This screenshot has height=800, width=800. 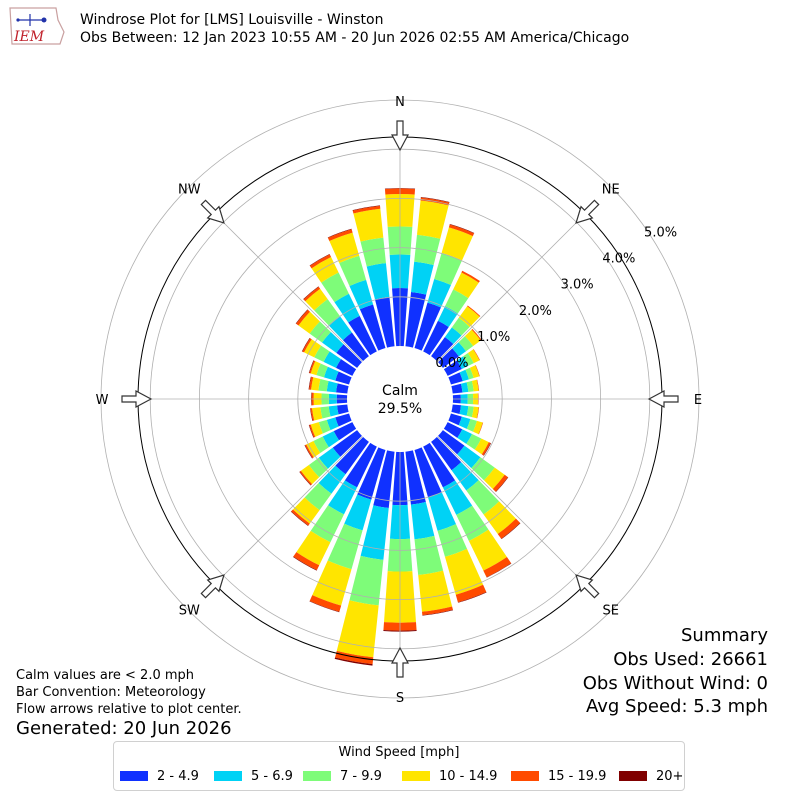 I want to click on ring-label: 4.0%, so click(x=618, y=259).